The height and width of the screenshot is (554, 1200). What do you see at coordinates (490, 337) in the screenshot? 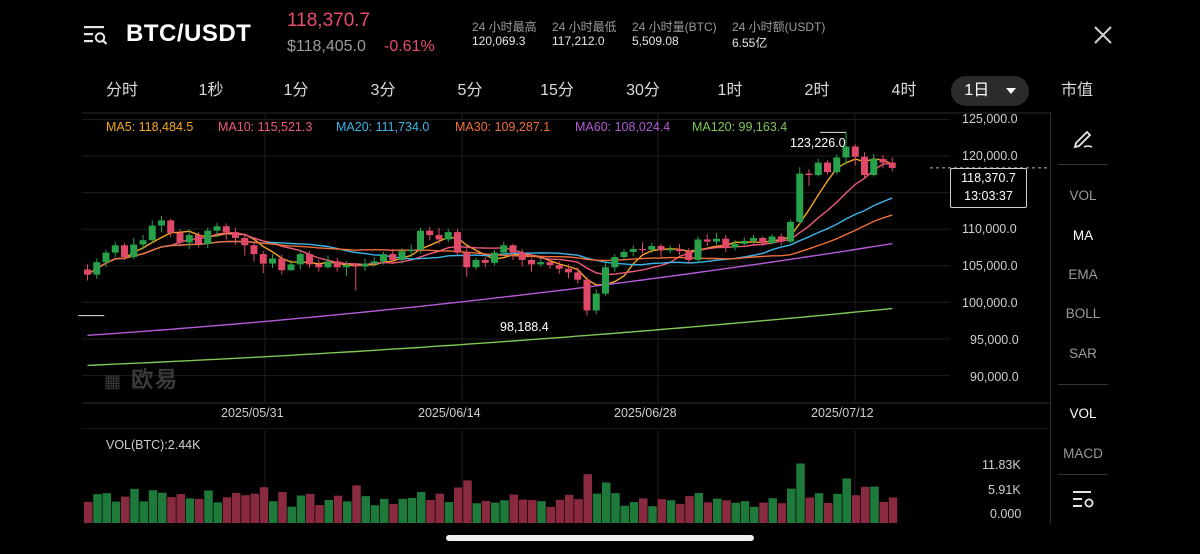
I see `ma120-line` at bounding box center [490, 337].